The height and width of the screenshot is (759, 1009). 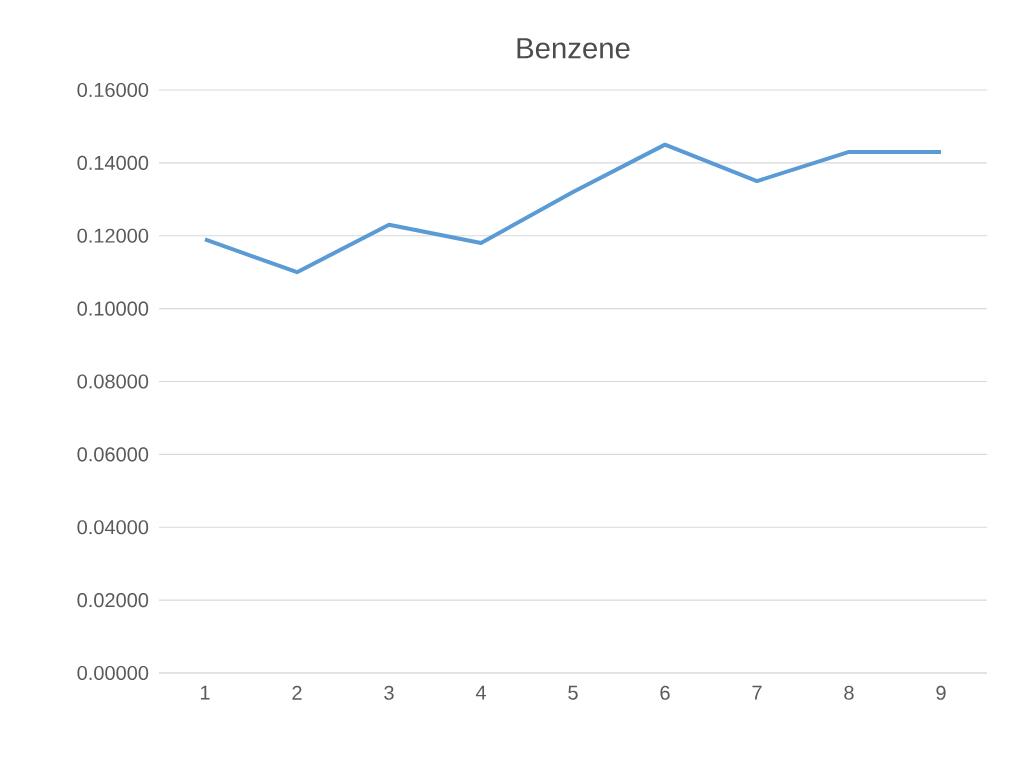 I want to click on y-tick-label: 0.14000, so click(x=113, y=162).